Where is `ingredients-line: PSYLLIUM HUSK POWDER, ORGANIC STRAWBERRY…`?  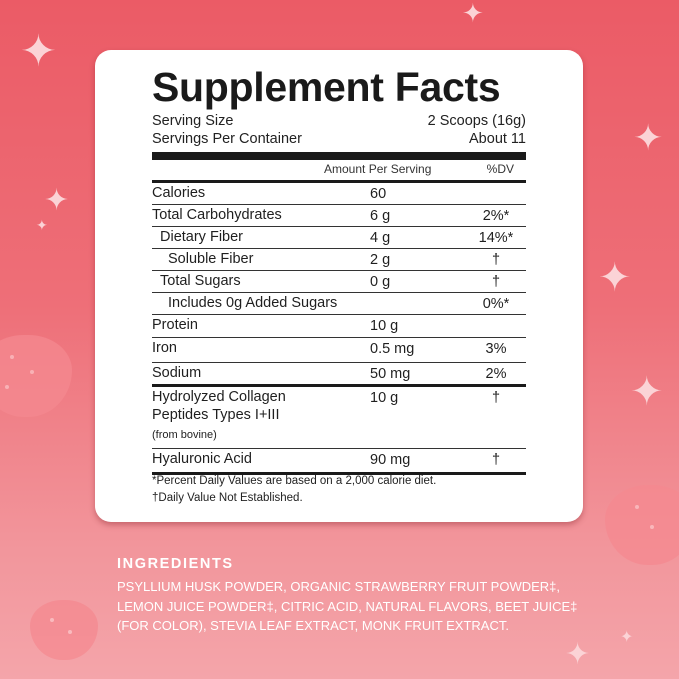 ingredients-line: PSYLLIUM HUSK POWDER, ORGANIC STRAWBERRY… is located at coordinates (339, 586).